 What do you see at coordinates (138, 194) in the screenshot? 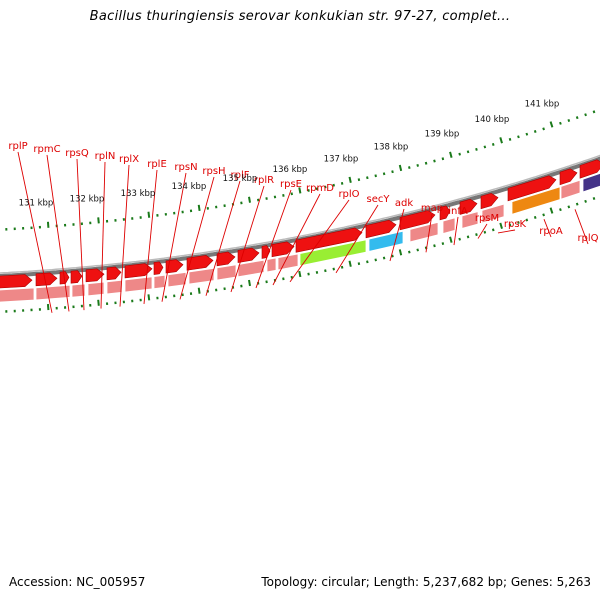
I see `scale-label: 133 kbp` at bounding box center [138, 194].